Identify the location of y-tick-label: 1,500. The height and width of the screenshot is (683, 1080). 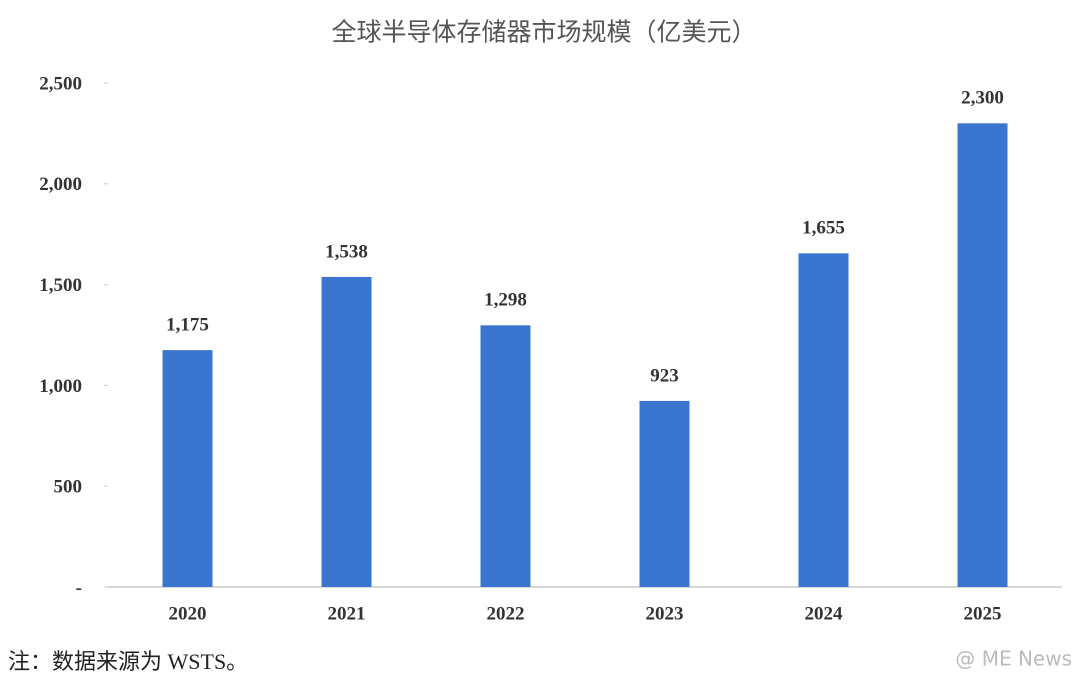
(60, 285).